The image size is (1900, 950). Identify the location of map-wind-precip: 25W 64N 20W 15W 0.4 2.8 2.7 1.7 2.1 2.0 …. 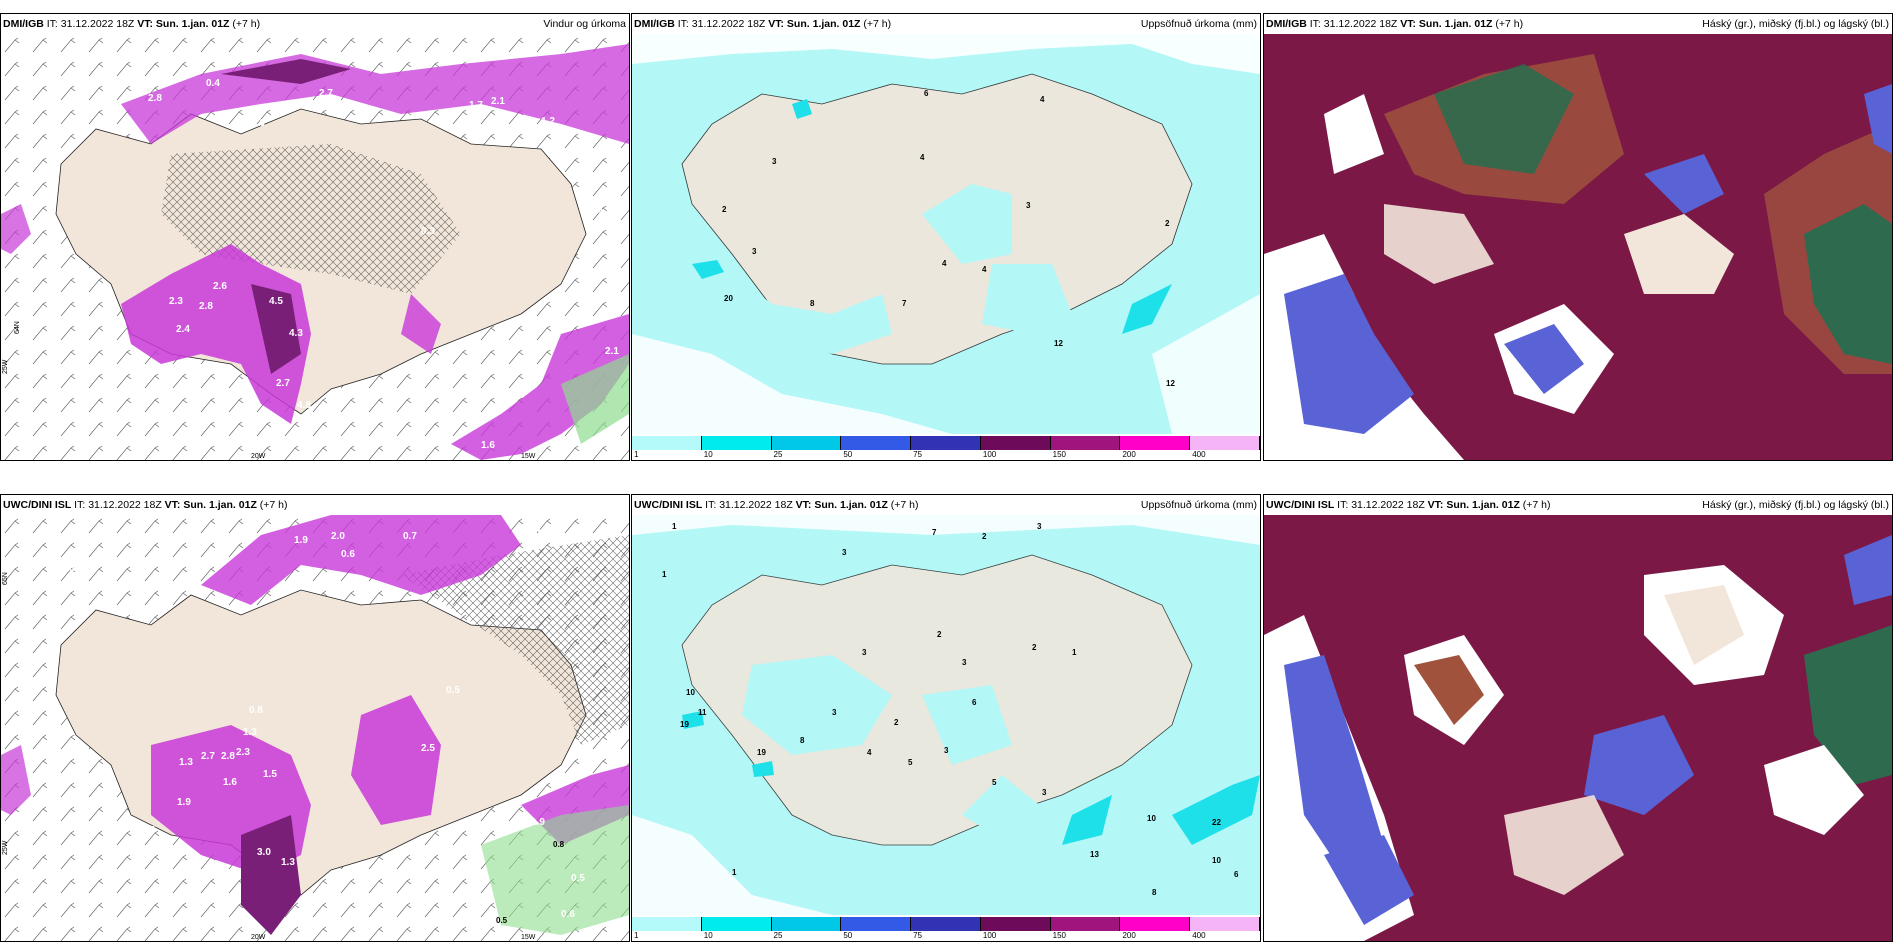
(315, 247).